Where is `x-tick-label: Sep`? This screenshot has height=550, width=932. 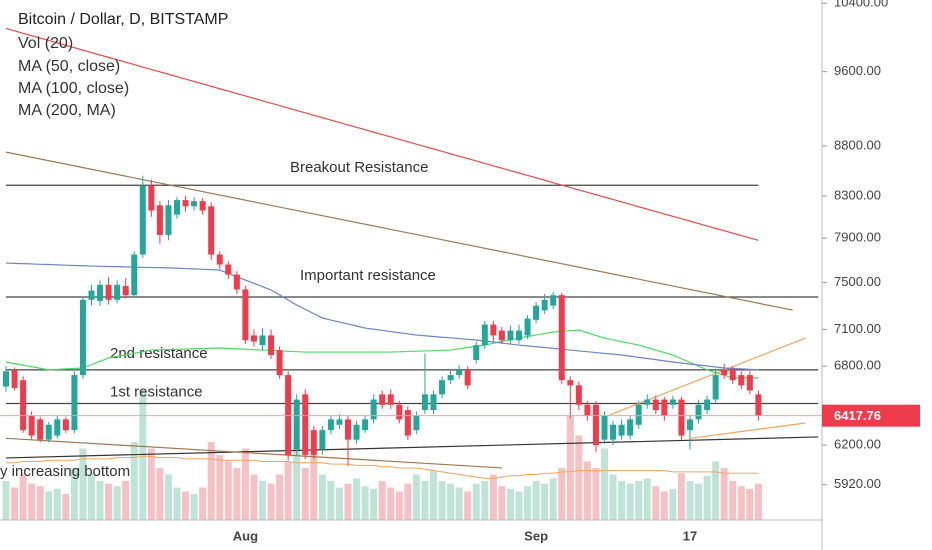 x-tick-label: Sep is located at coordinates (536, 535).